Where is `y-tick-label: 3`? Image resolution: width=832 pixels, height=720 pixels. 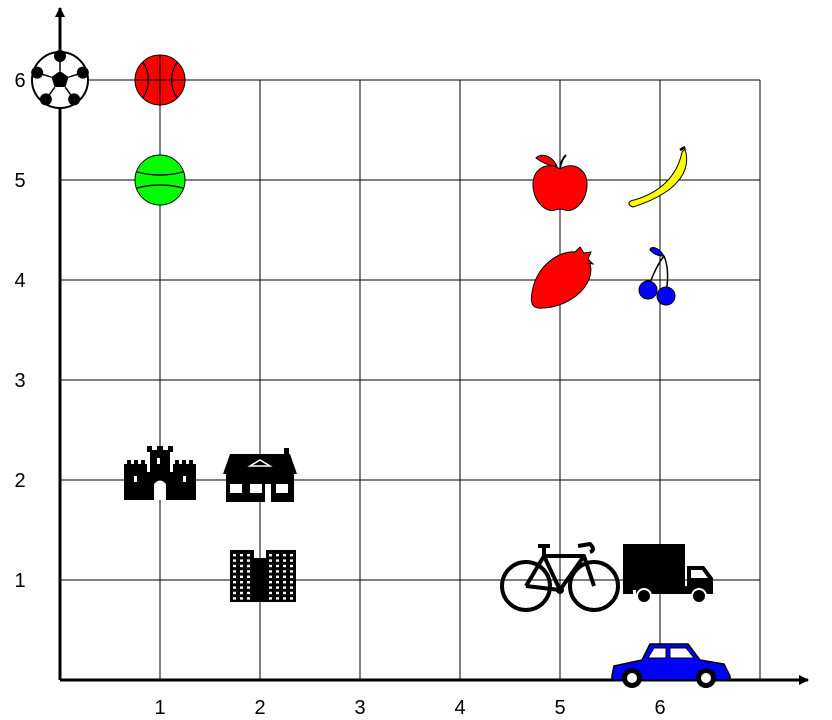 y-tick-label: 3 is located at coordinates (19, 381).